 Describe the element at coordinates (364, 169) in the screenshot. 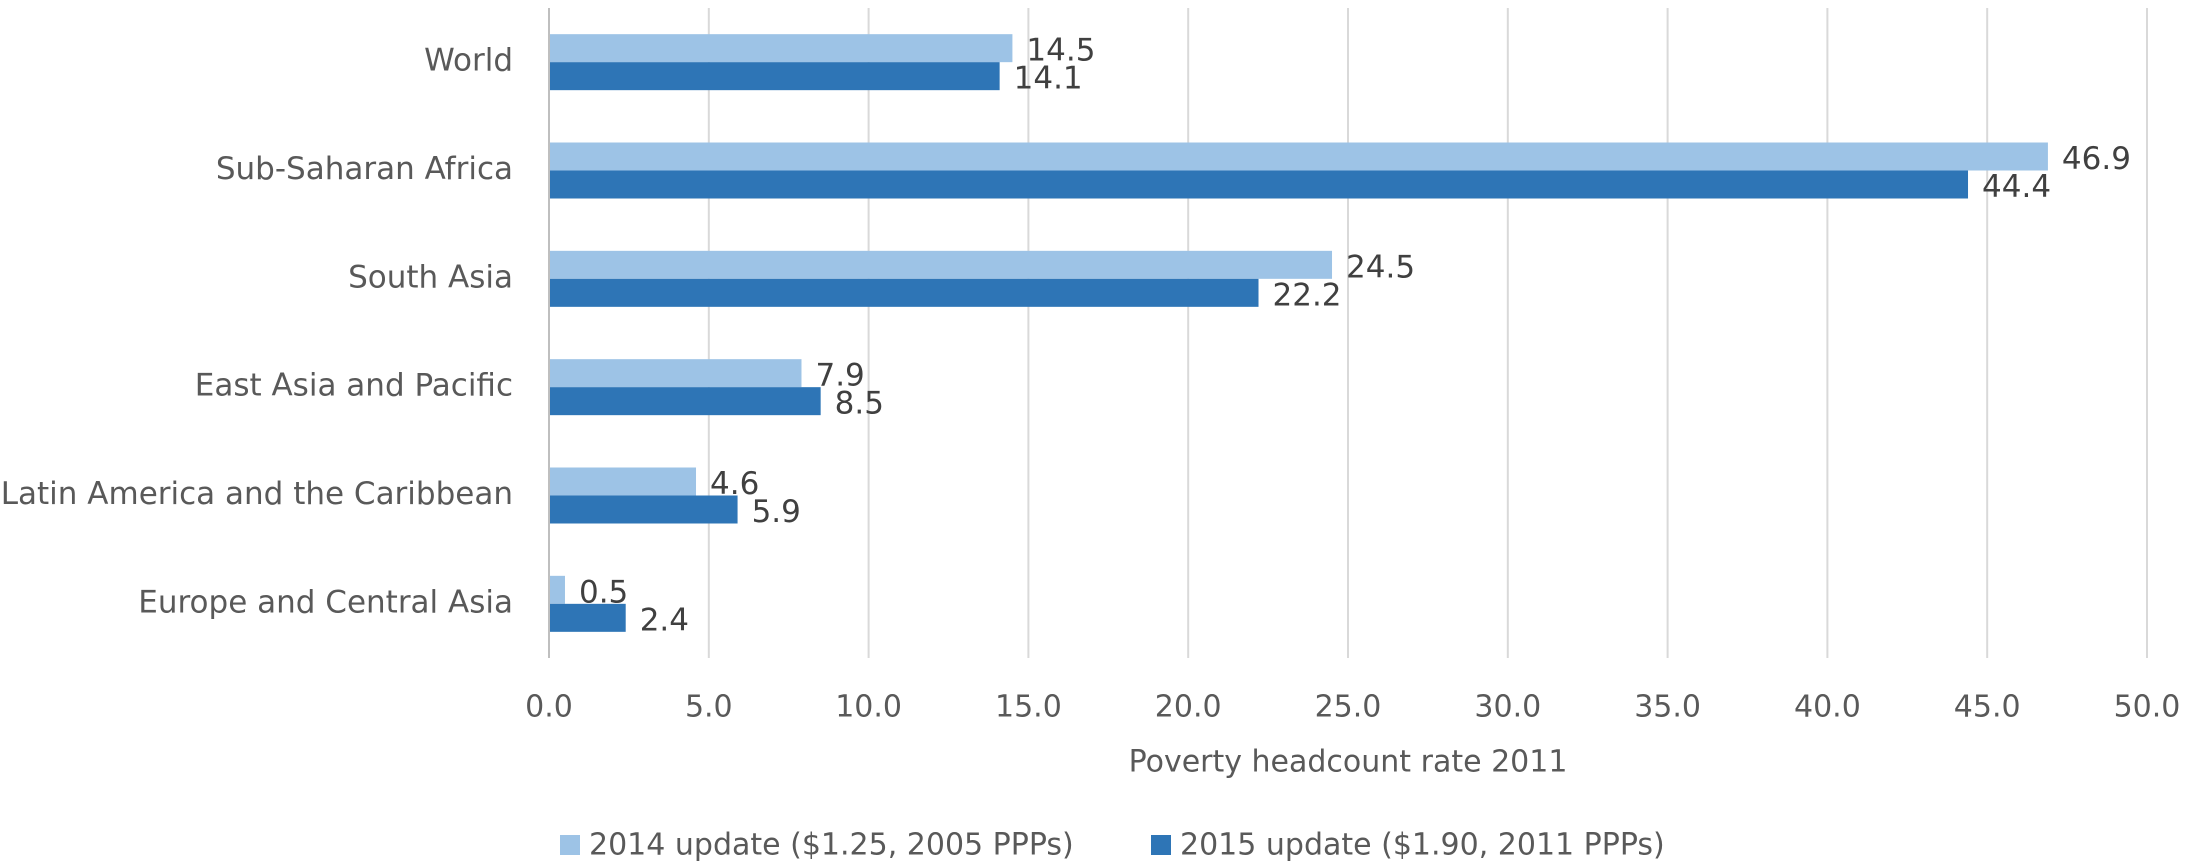

I see `y-tick-label: Sub-Saharan Africa` at that location.